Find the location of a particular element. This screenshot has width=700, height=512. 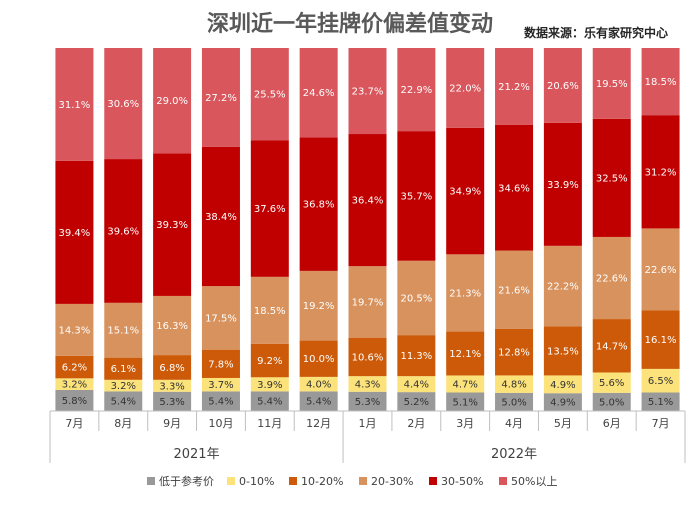

data-label: 6.2% is located at coordinates (74, 368).